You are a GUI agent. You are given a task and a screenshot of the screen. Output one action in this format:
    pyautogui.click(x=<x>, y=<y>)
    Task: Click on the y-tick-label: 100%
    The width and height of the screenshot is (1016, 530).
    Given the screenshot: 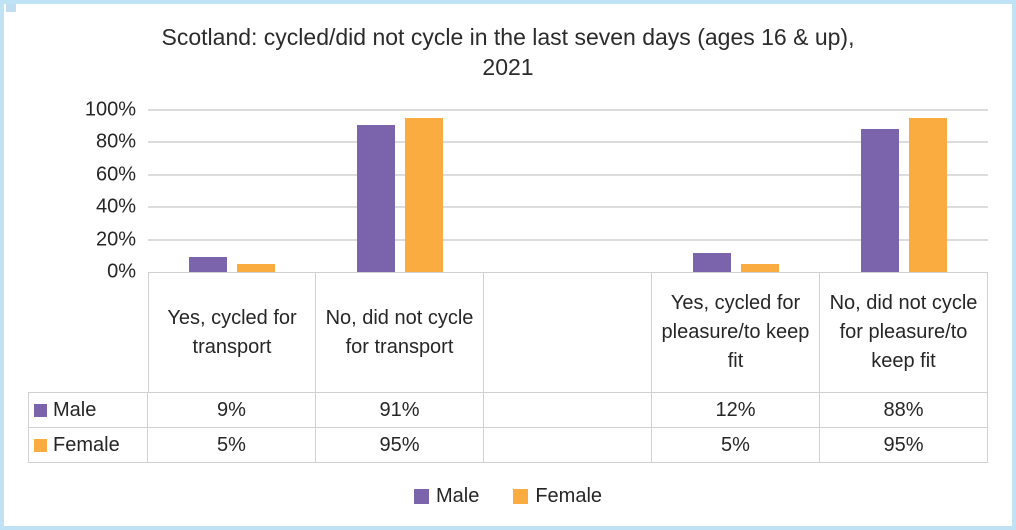 What is the action you would take?
    pyautogui.click(x=110, y=109)
    